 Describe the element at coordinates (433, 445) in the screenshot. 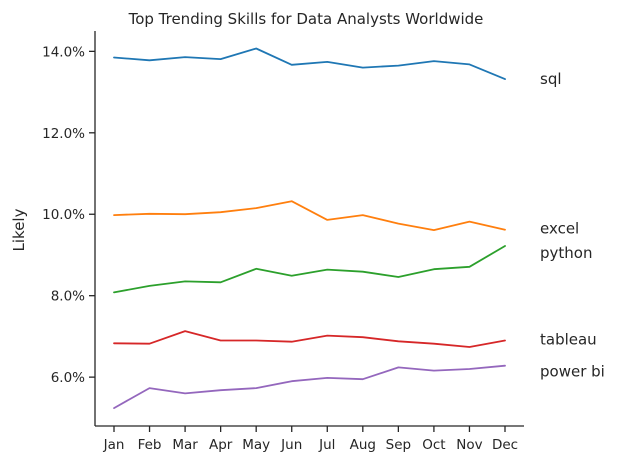

I see `x-tick-label: Oct` at that location.